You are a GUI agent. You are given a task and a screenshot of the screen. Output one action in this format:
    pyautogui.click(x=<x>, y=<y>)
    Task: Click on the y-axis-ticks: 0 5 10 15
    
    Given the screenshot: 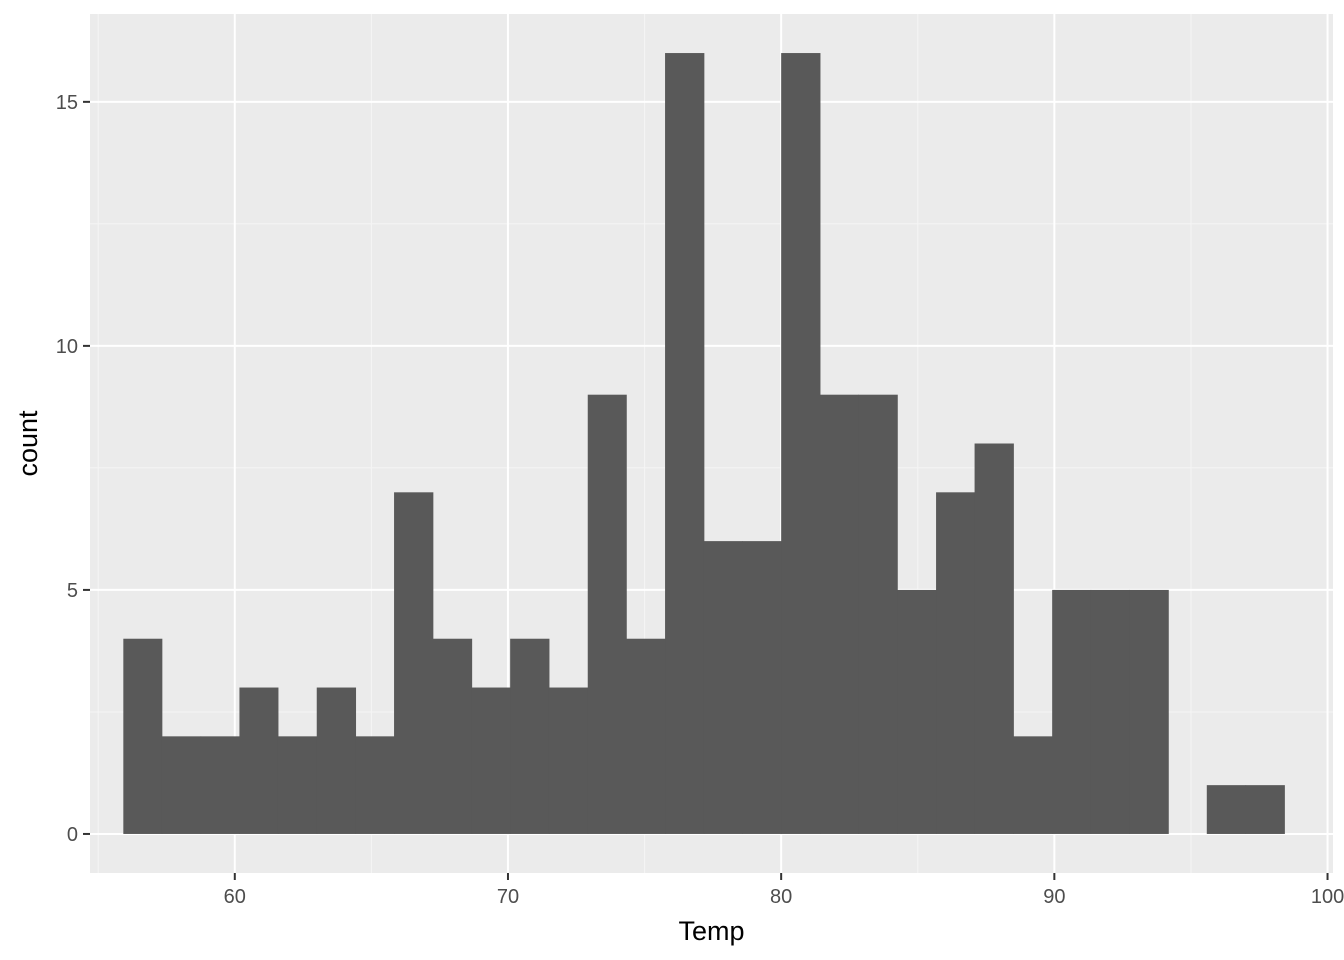 What is the action you would take?
    pyautogui.click(x=73, y=469)
    